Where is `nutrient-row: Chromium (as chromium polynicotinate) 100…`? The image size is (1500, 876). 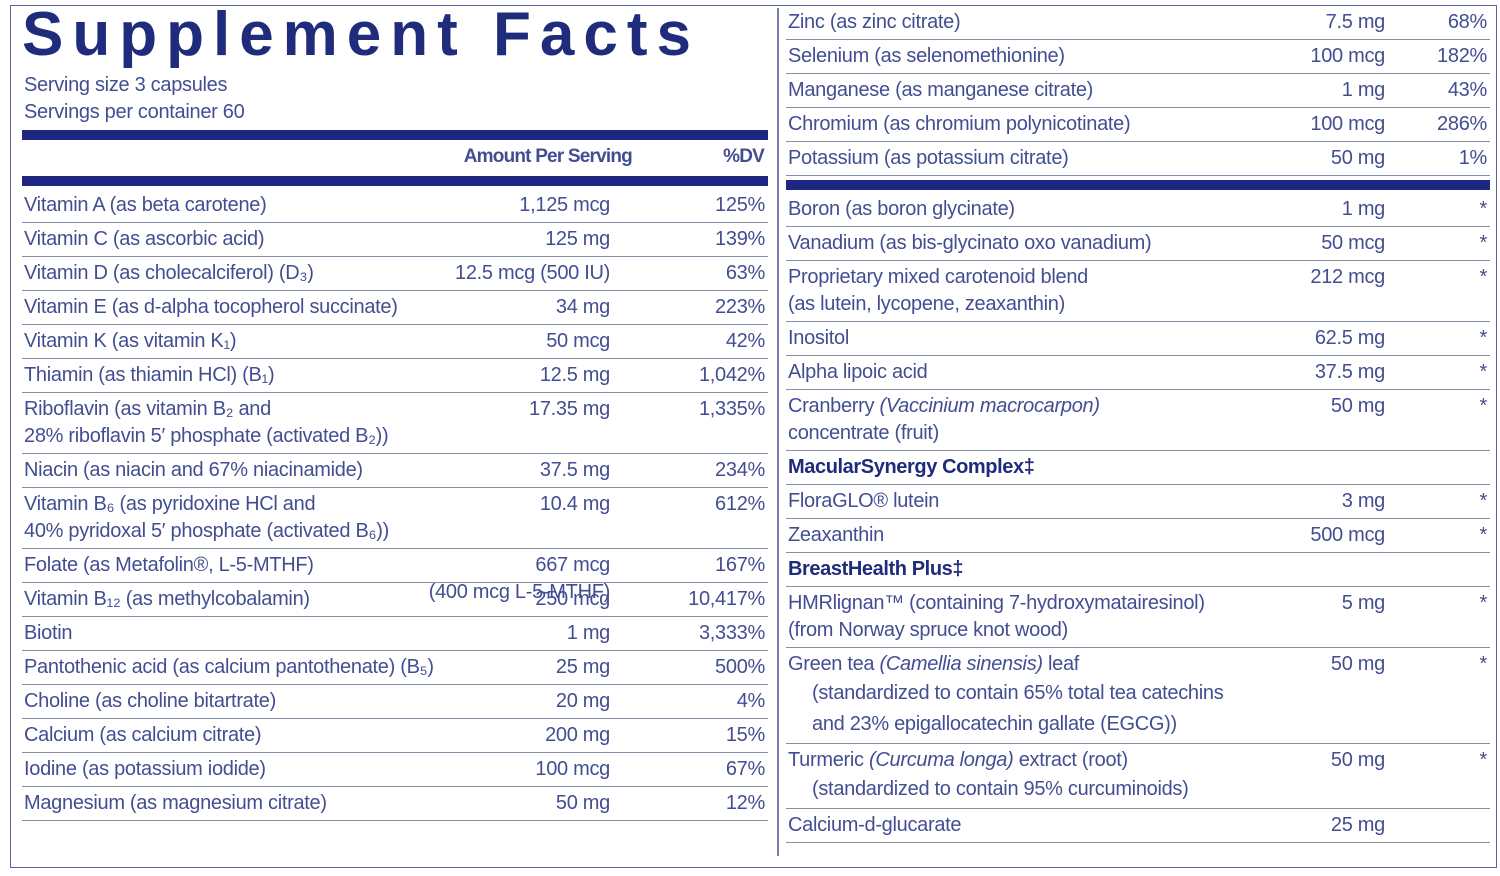 nutrient-row: Chromium (as chromium polynicotinate) 100… is located at coordinates (1138, 125).